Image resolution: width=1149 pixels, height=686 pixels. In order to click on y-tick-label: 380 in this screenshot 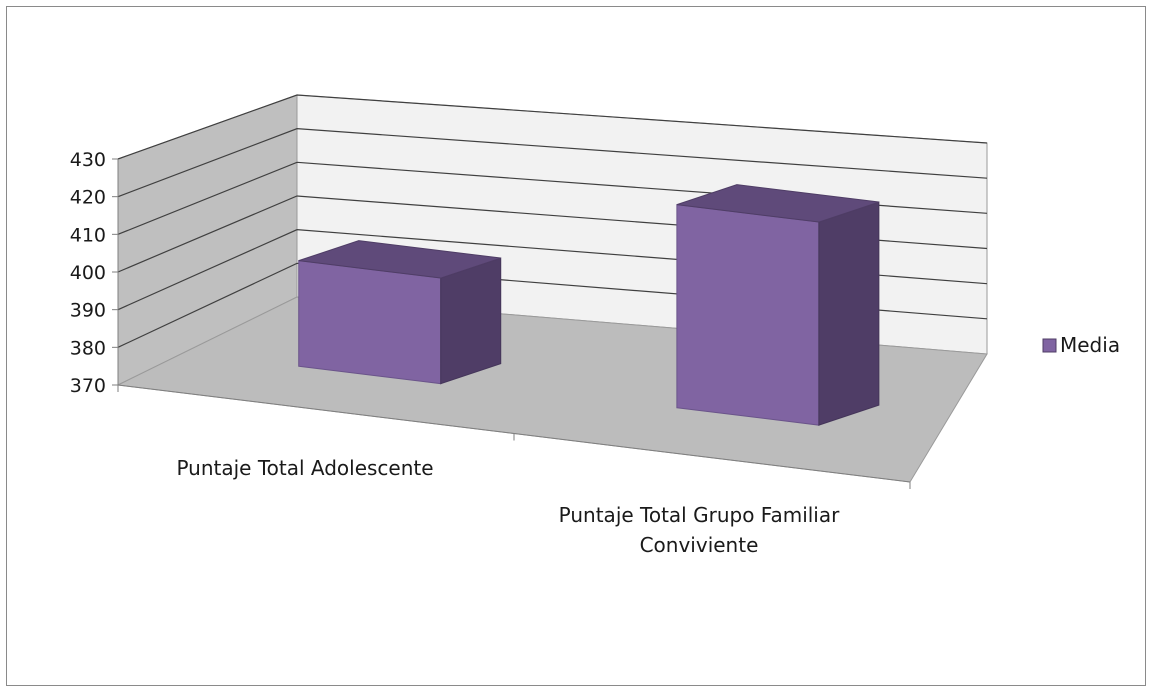, I will do `click(88, 348)`.